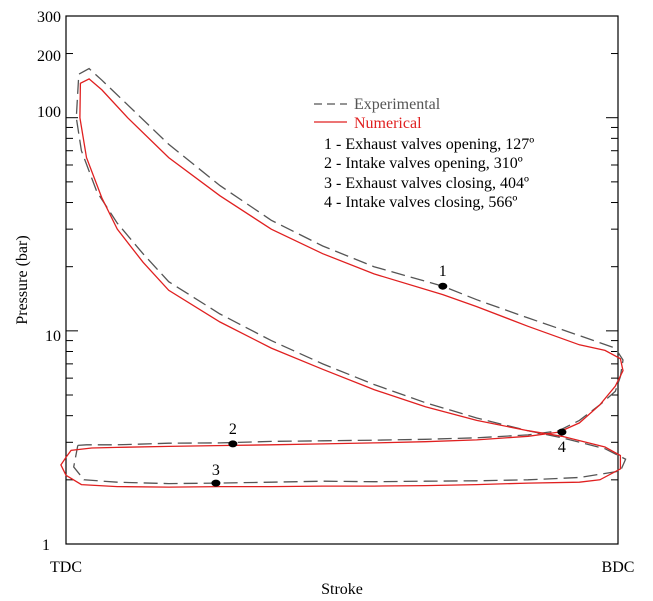 This screenshot has width=653, height=601. I want to click on annotation-text-2: 2 - Intake valves opening, 310º, so click(423, 163).